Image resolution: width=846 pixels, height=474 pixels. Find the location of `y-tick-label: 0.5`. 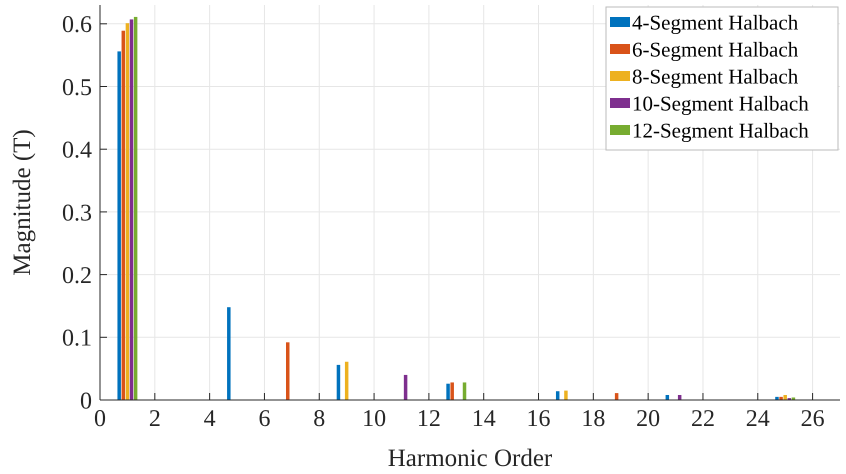

y-tick-label: 0.5 is located at coordinates (77, 87).